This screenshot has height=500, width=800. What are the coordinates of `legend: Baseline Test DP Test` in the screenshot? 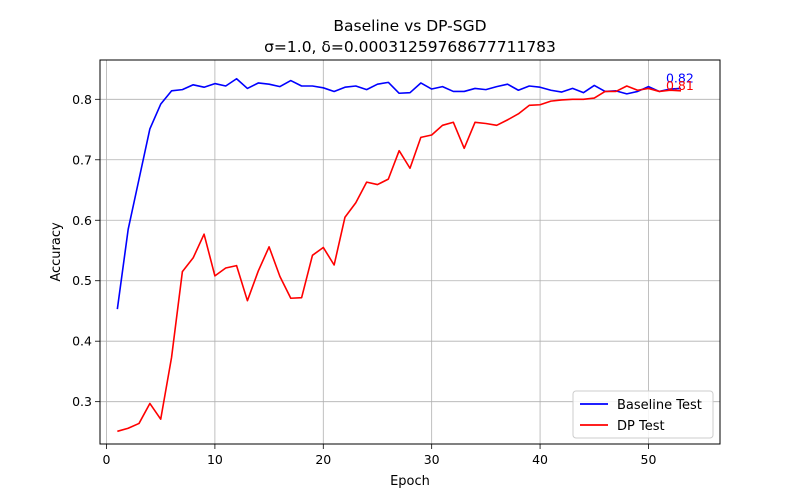 It's located at (643, 414).